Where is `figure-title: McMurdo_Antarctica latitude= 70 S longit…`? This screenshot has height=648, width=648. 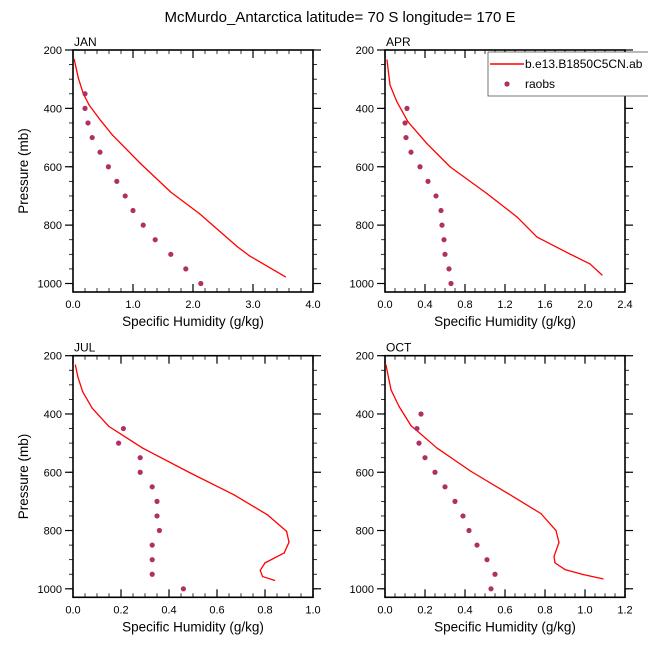
figure-title: McMurdo_Antarctica latitude= 70 S longit… is located at coordinates (339, 17).